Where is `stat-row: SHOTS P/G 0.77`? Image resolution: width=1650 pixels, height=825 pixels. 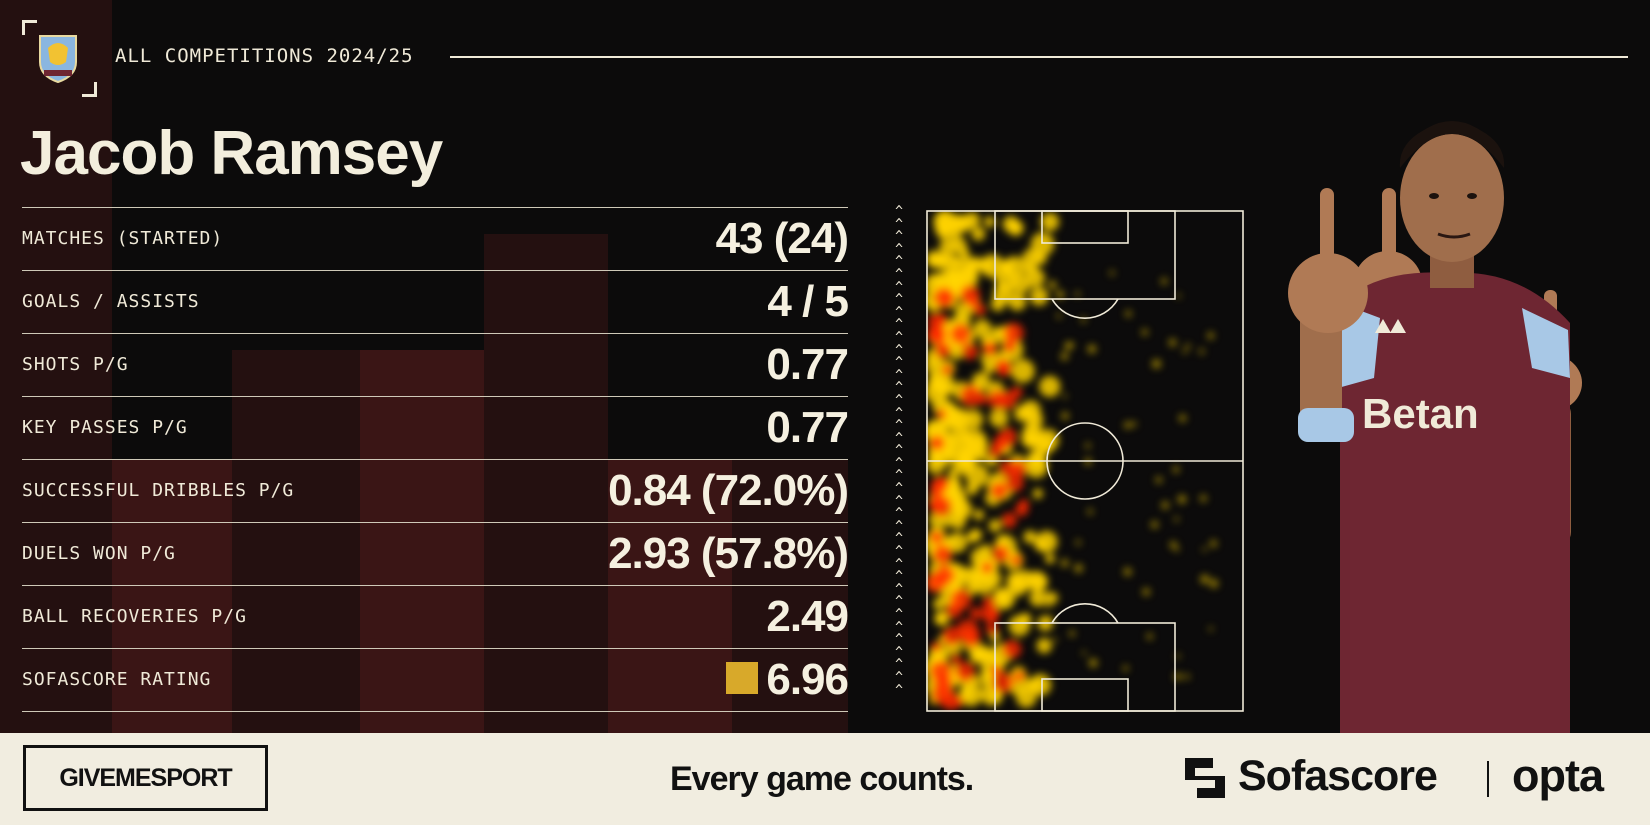 stat-row: SHOTS P/G 0.77 is located at coordinates (435, 365).